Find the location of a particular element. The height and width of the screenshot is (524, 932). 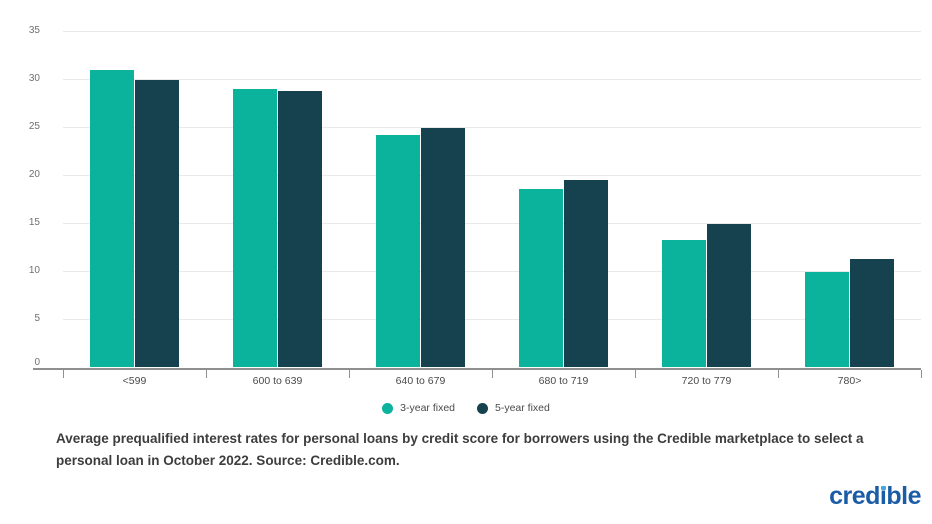

legend-item: 5-year fixed is located at coordinates (513, 408).